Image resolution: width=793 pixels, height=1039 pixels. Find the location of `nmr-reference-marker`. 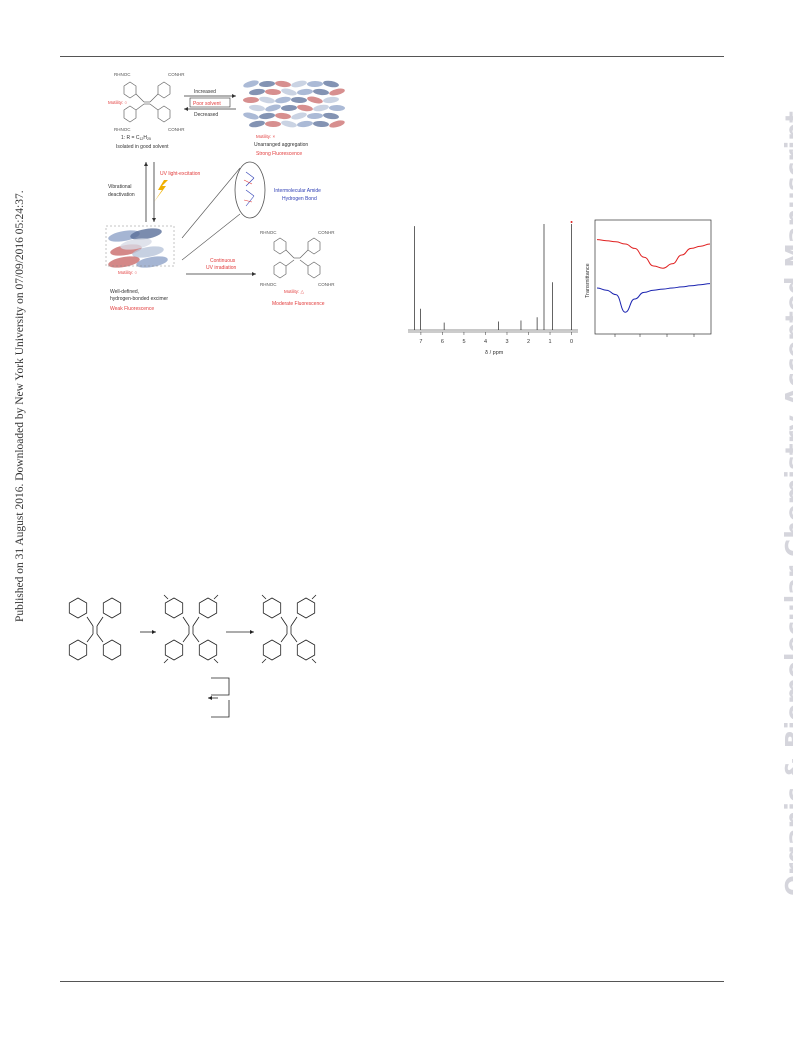

nmr-reference-marker is located at coordinates (571, 222).